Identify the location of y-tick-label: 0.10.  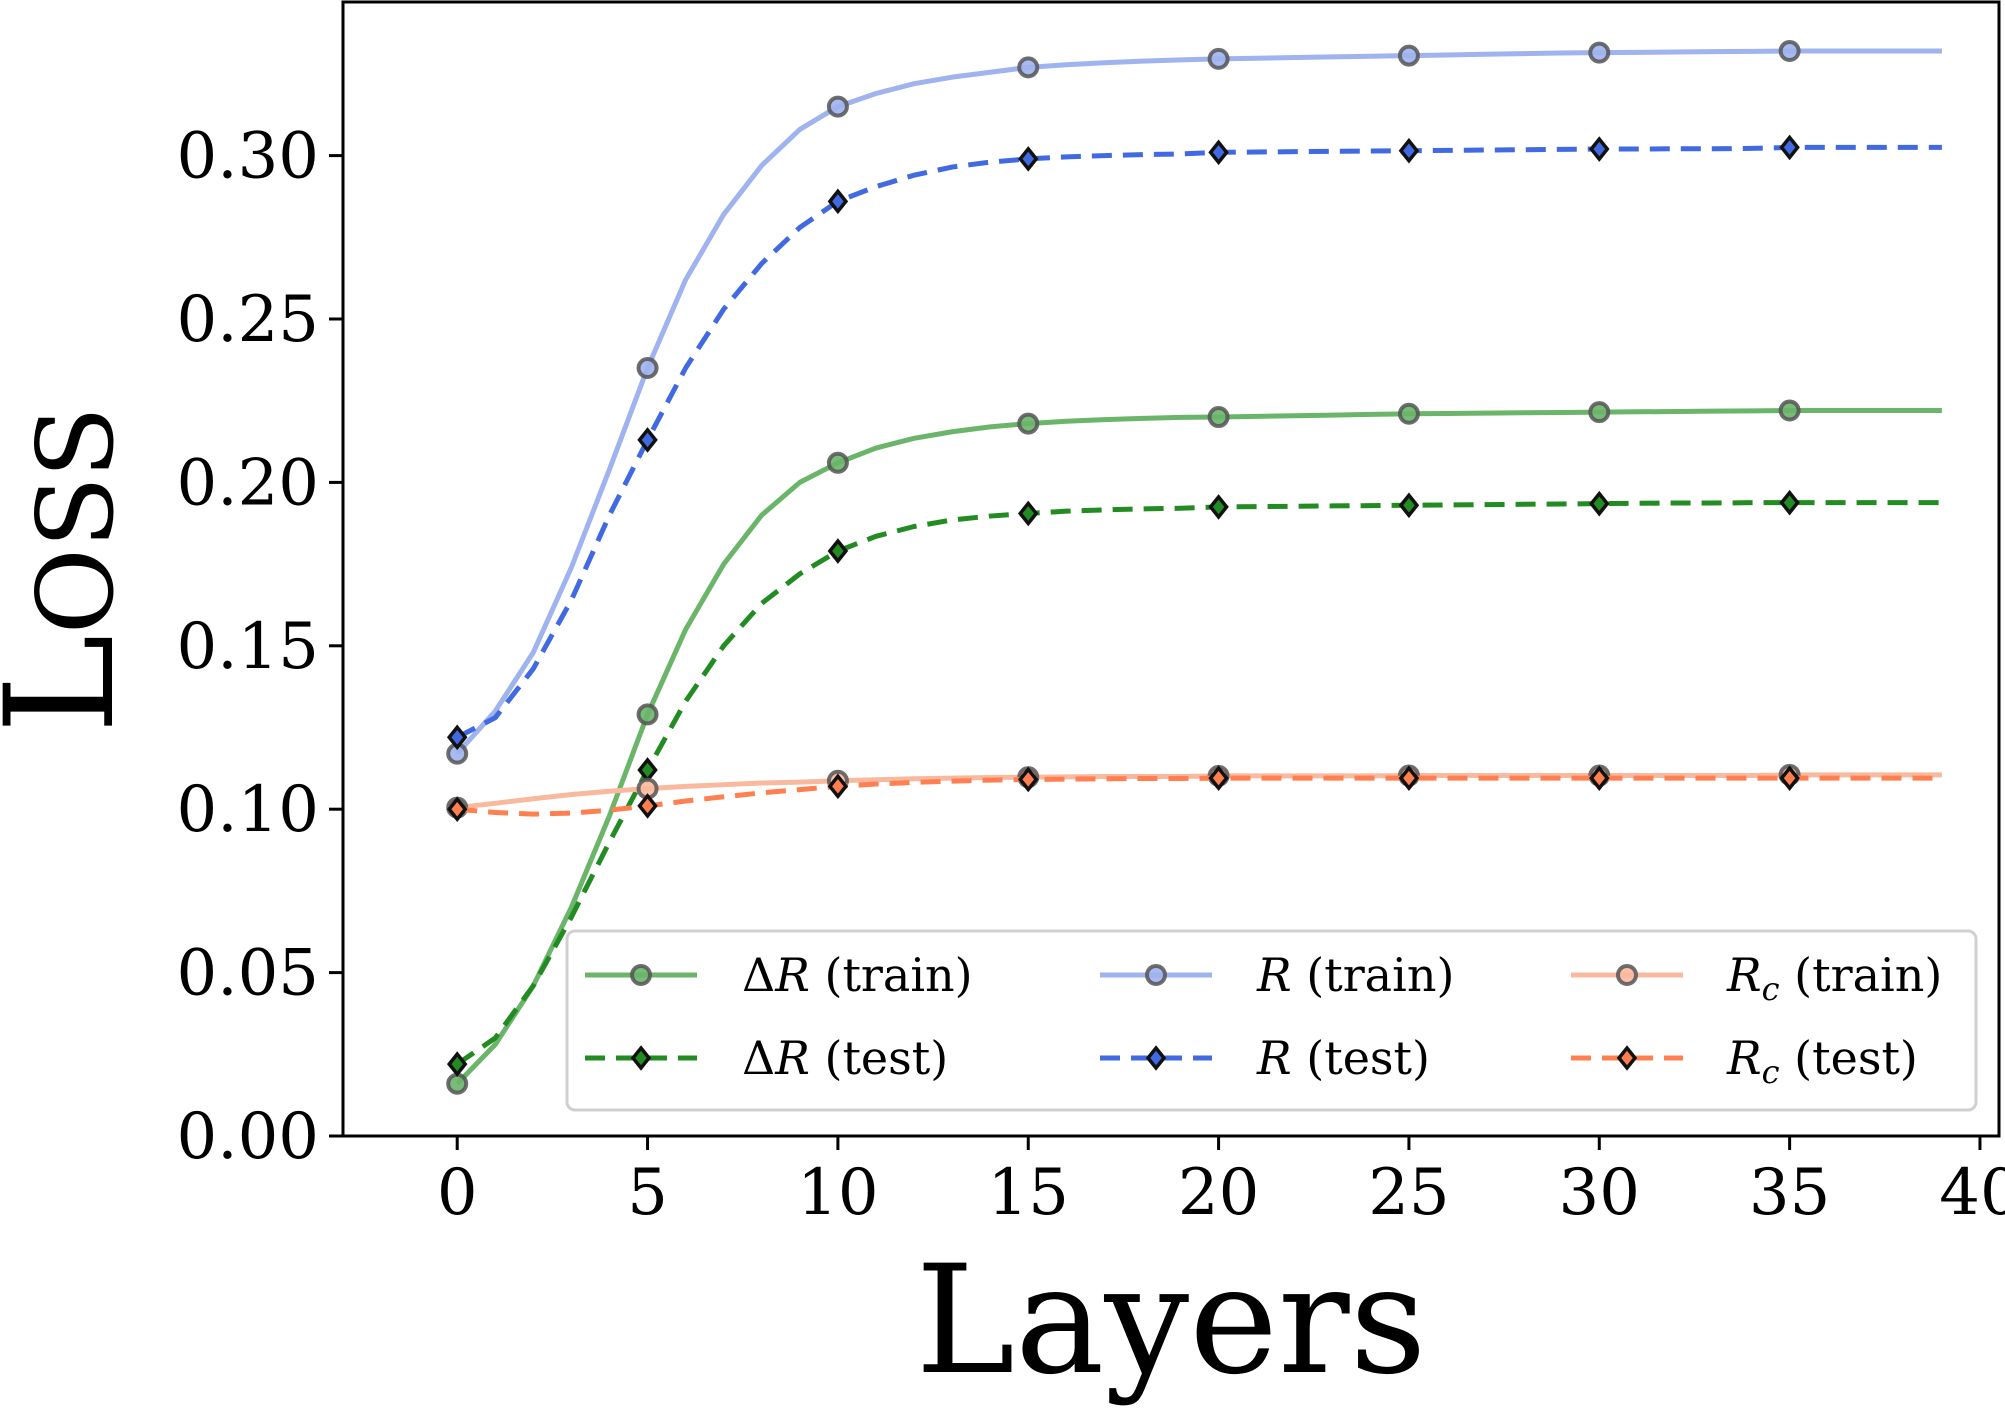
(248, 810).